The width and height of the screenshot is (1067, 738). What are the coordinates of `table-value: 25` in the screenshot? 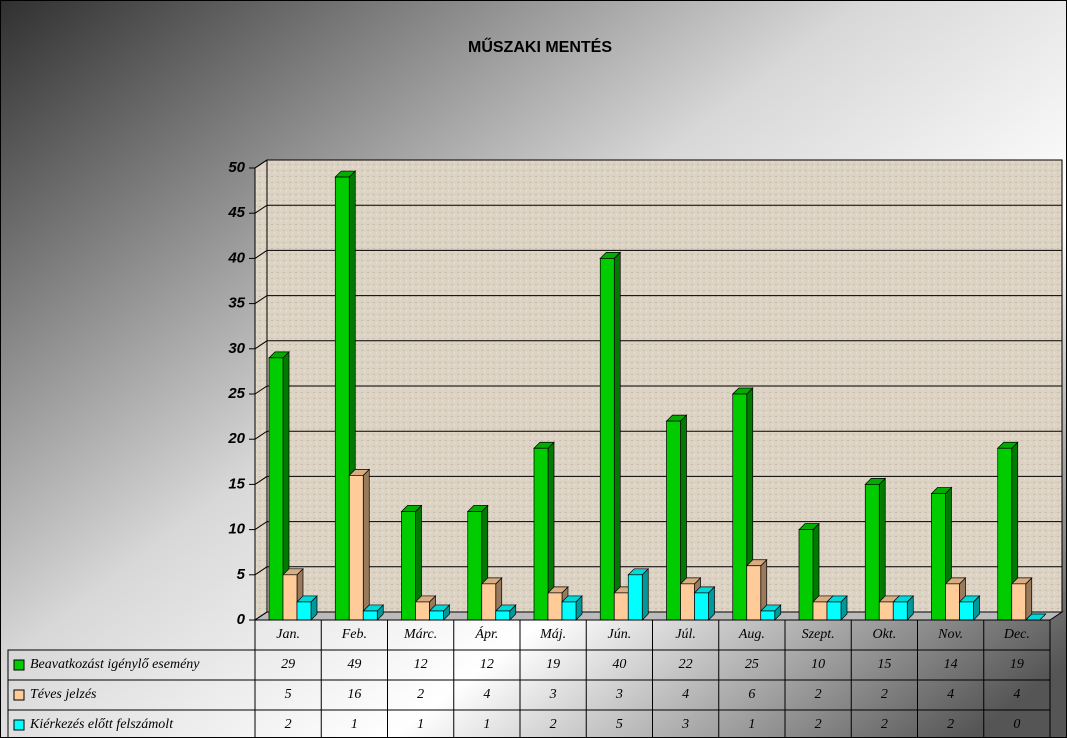 It's located at (752, 664).